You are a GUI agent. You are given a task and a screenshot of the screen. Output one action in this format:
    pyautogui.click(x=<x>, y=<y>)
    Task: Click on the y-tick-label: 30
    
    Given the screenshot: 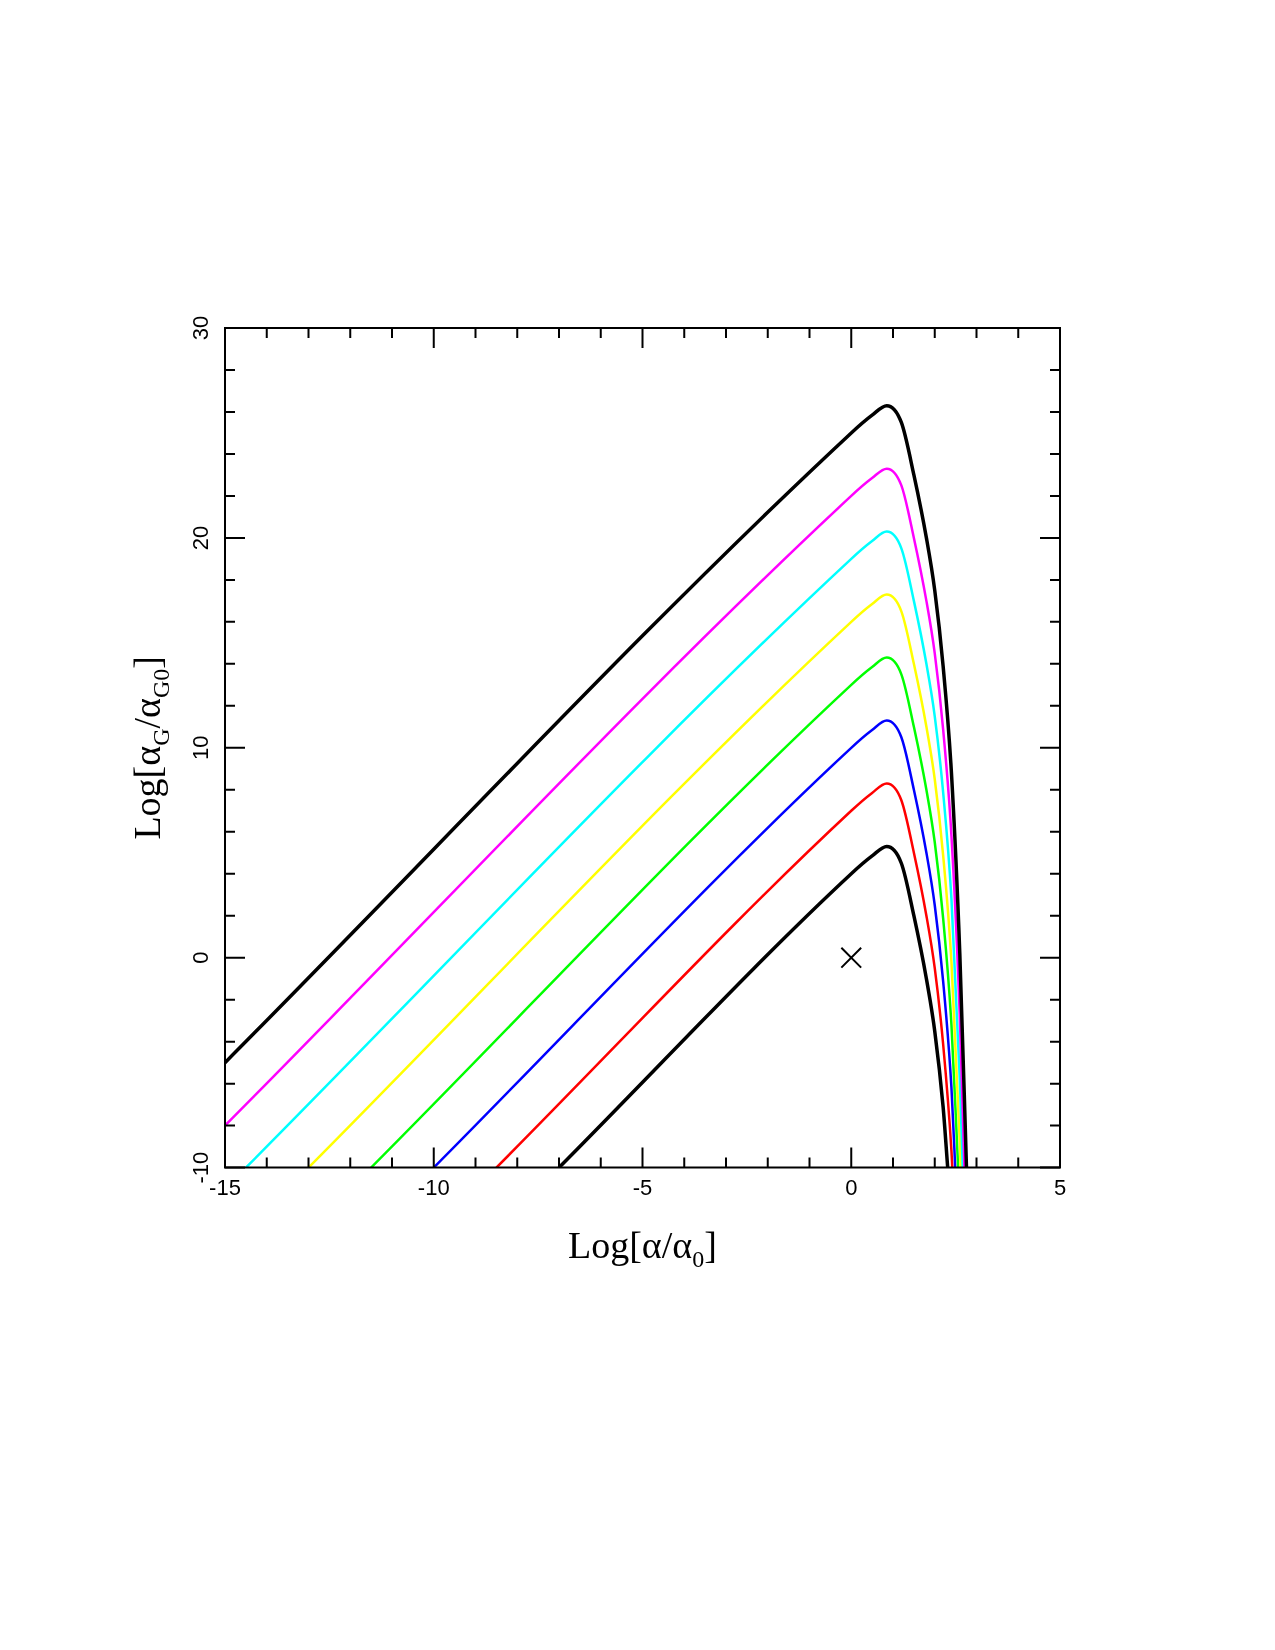 What is the action you would take?
    pyautogui.click(x=201, y=328)
    